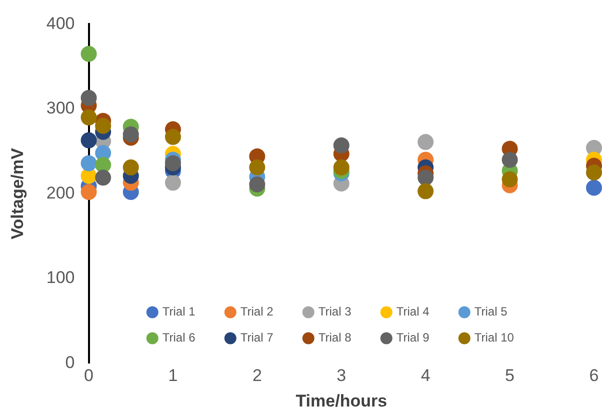 This screenshot has height=414, width=602. Describe the element at coordinates (342, 400) in the screenshot. I see `x-axis-title: Time/hours` at that location.